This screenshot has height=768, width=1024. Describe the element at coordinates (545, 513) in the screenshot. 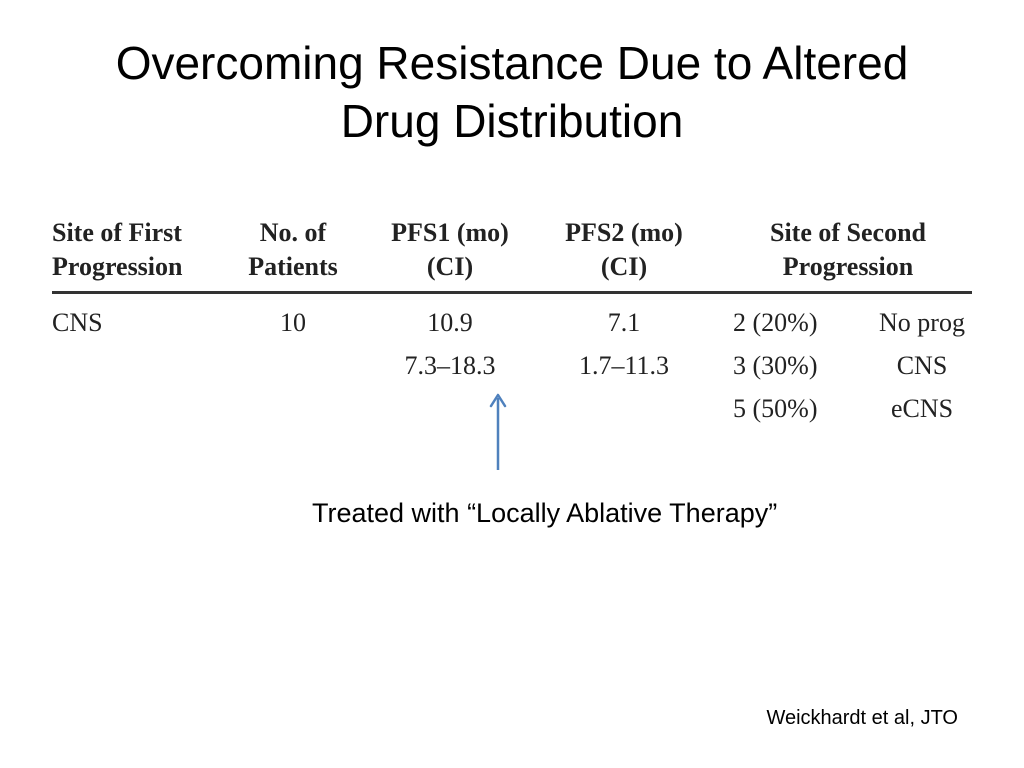

I see `treatment-caption: Treated with “Locally Ablative Therapy”` at that location.